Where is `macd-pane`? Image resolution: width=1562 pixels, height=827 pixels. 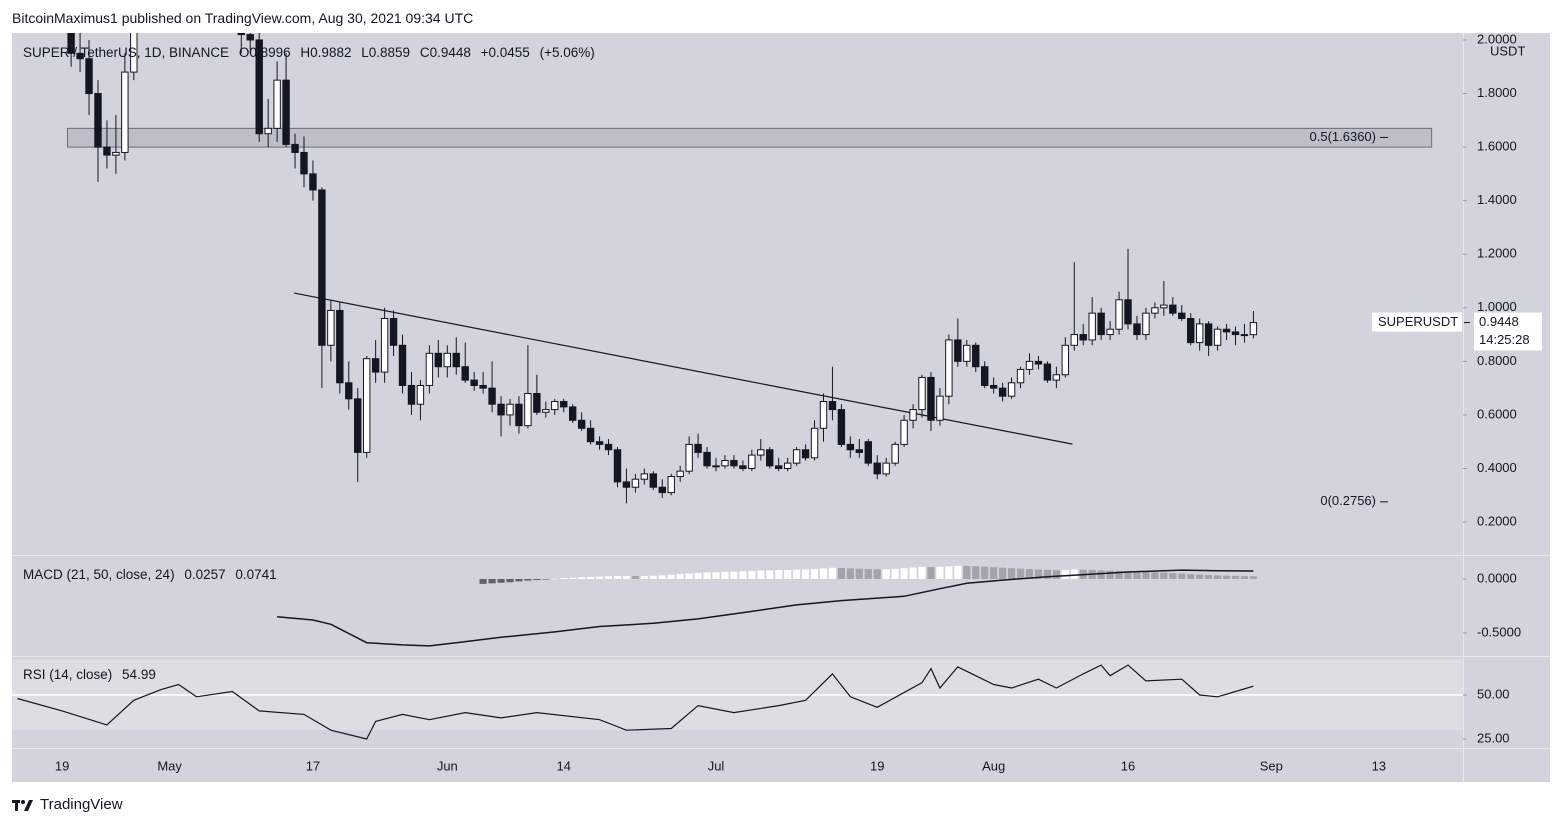
macd-pane is located at coordinates (767, 606).